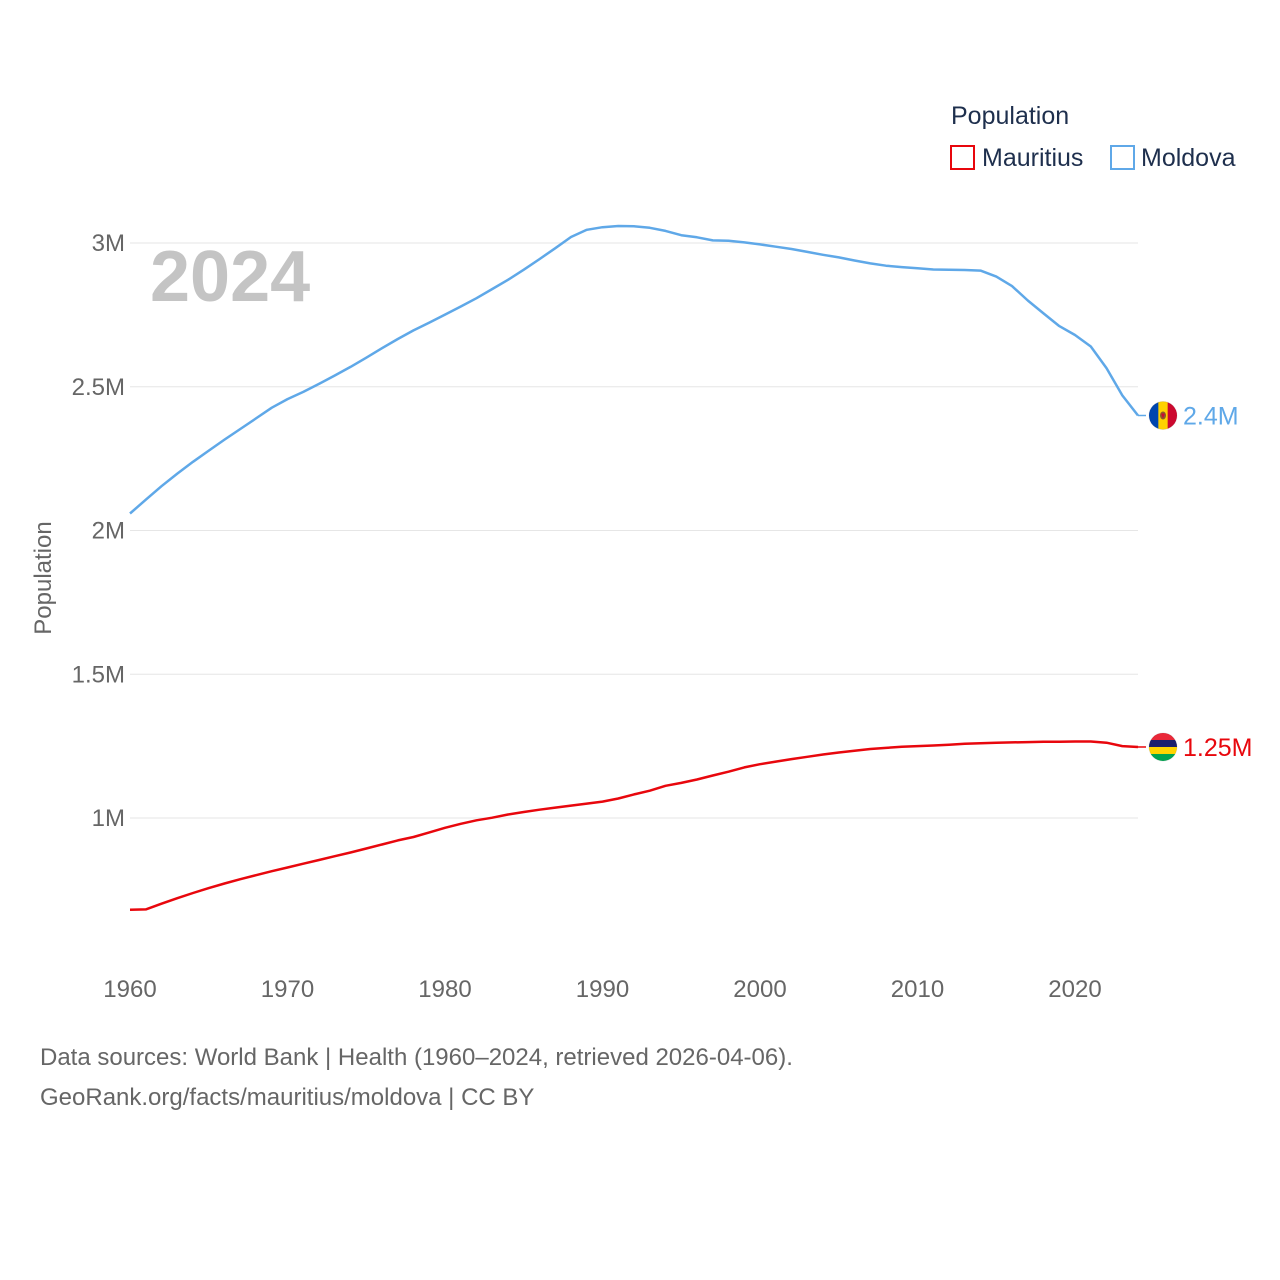 The image size is (1280, 1280). I want to click on mauritius-flag-icon, so click(1163, 746).